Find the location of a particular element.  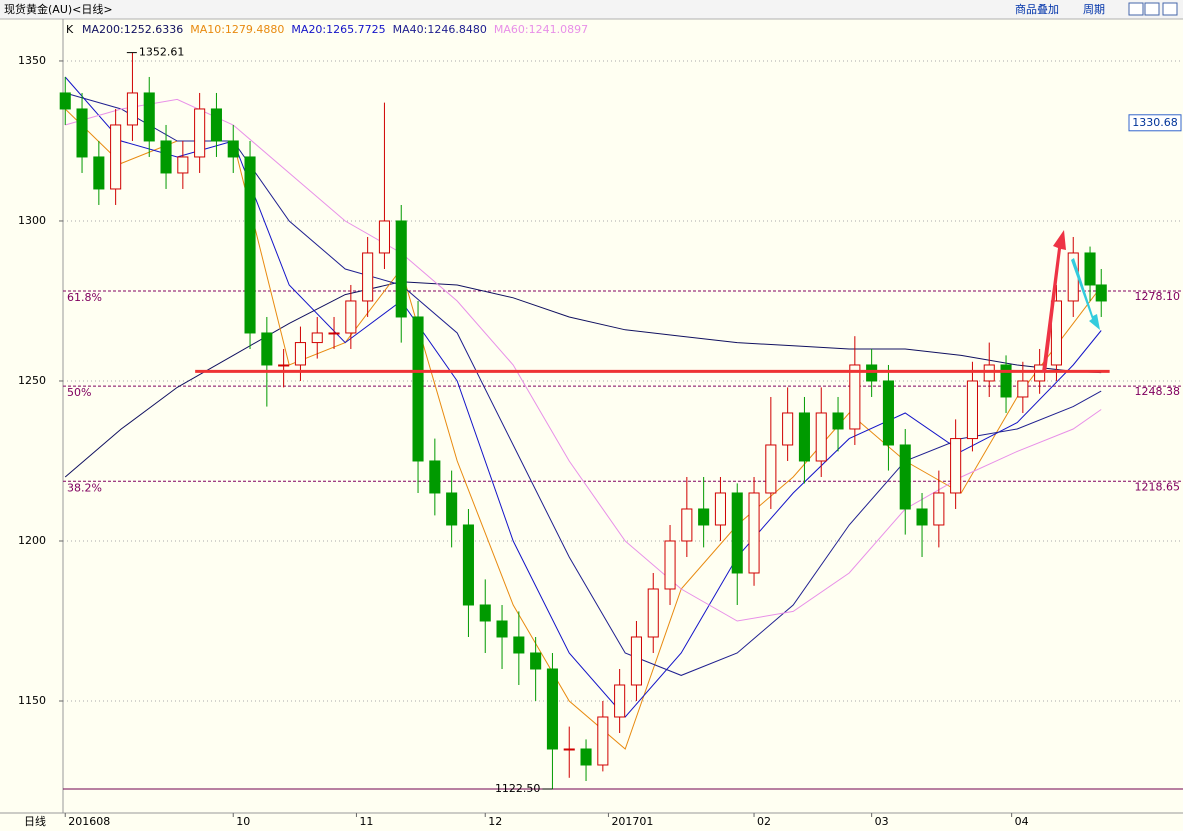

nav-left is located at coordinates (1136, 9).